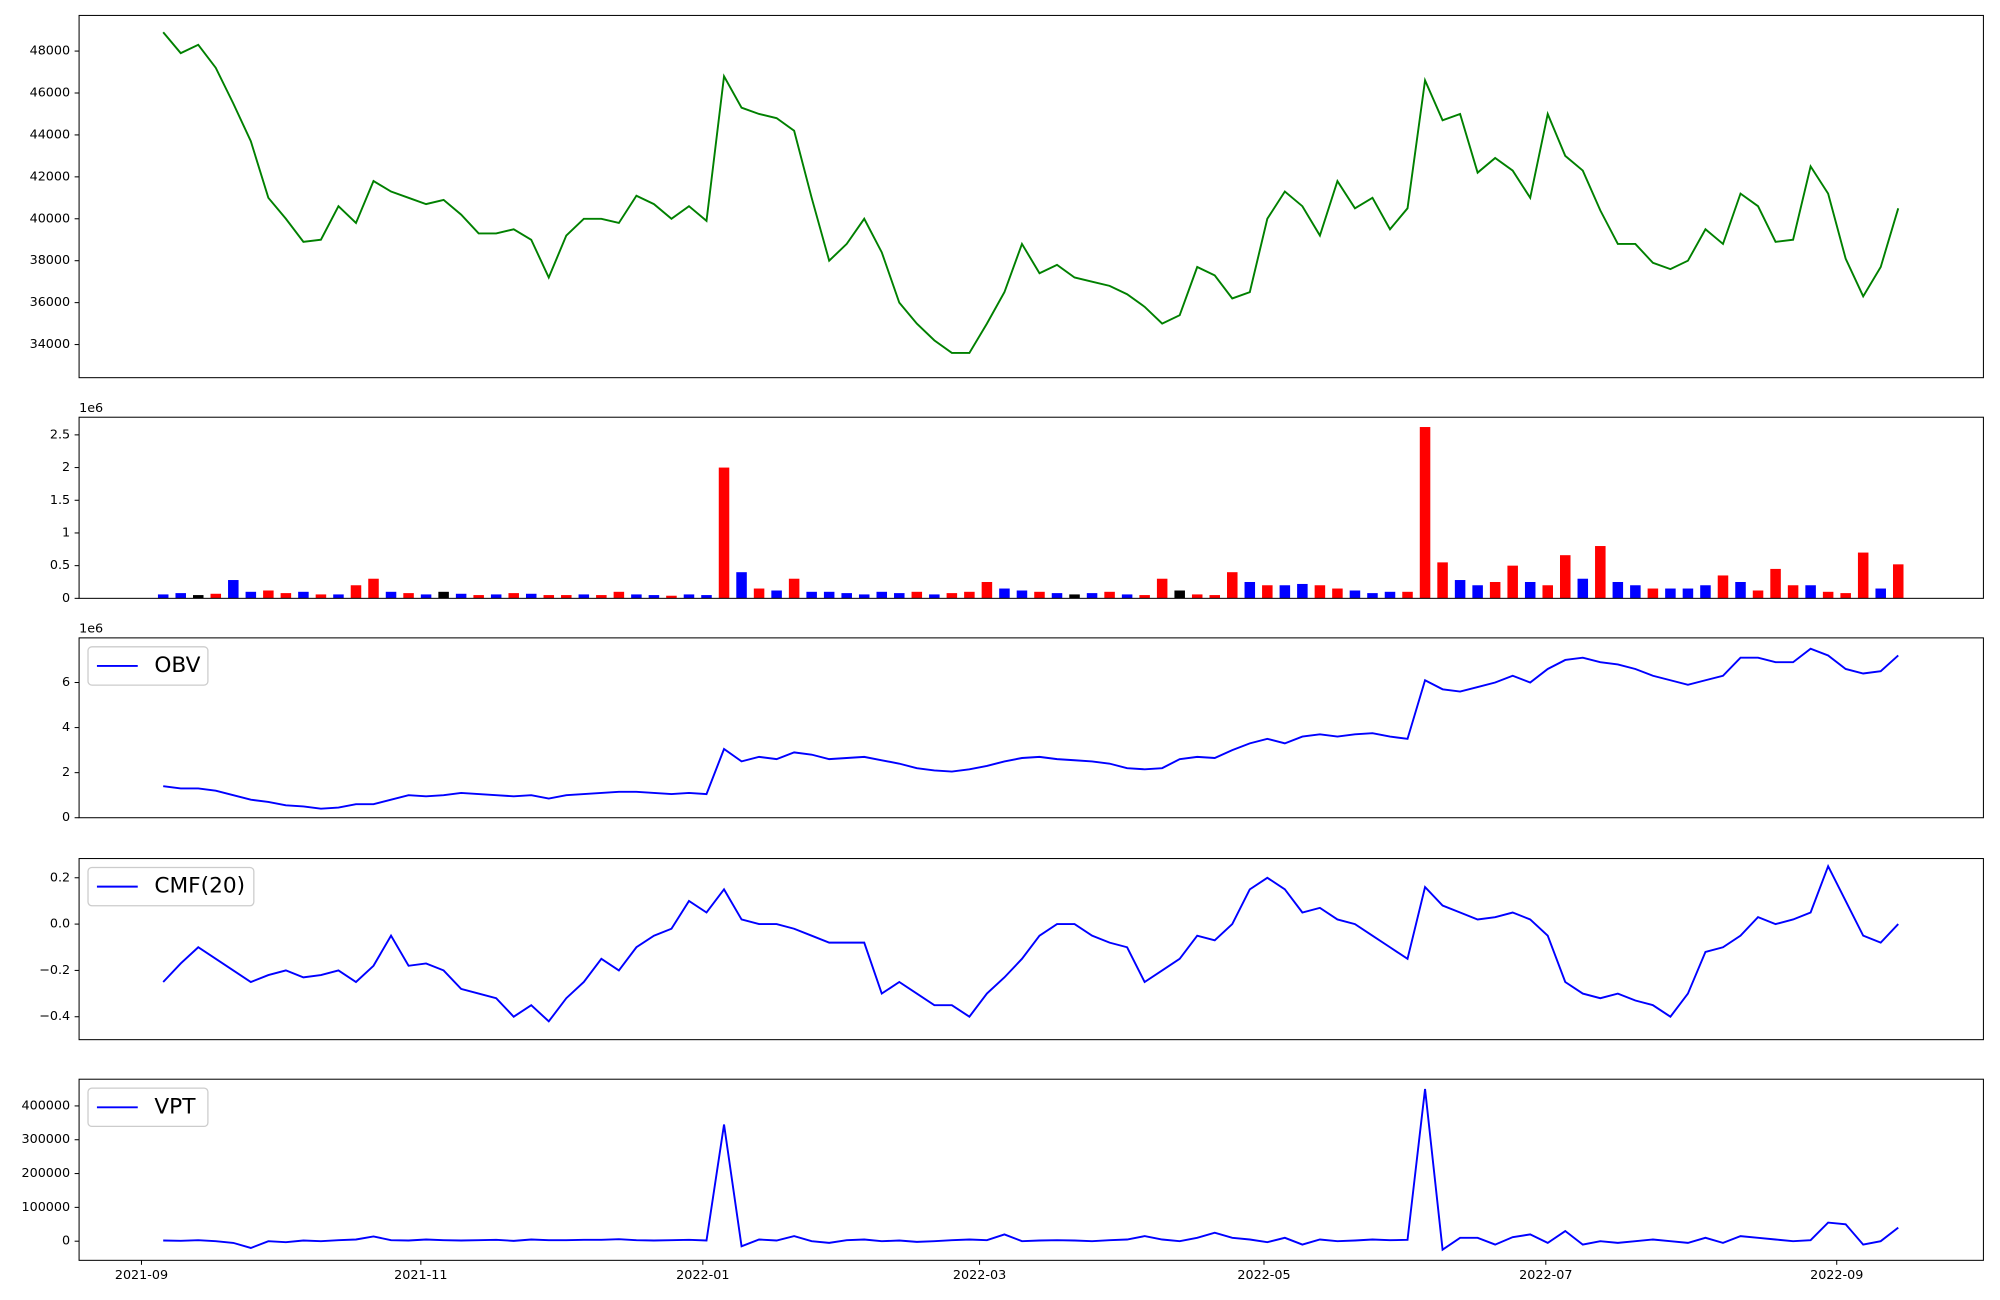 The width and height of the screenshot is (2000, 1300). Describe the element at coordinates (177, 665) in the screenshot. I see `legend-label: OBV` at that location.